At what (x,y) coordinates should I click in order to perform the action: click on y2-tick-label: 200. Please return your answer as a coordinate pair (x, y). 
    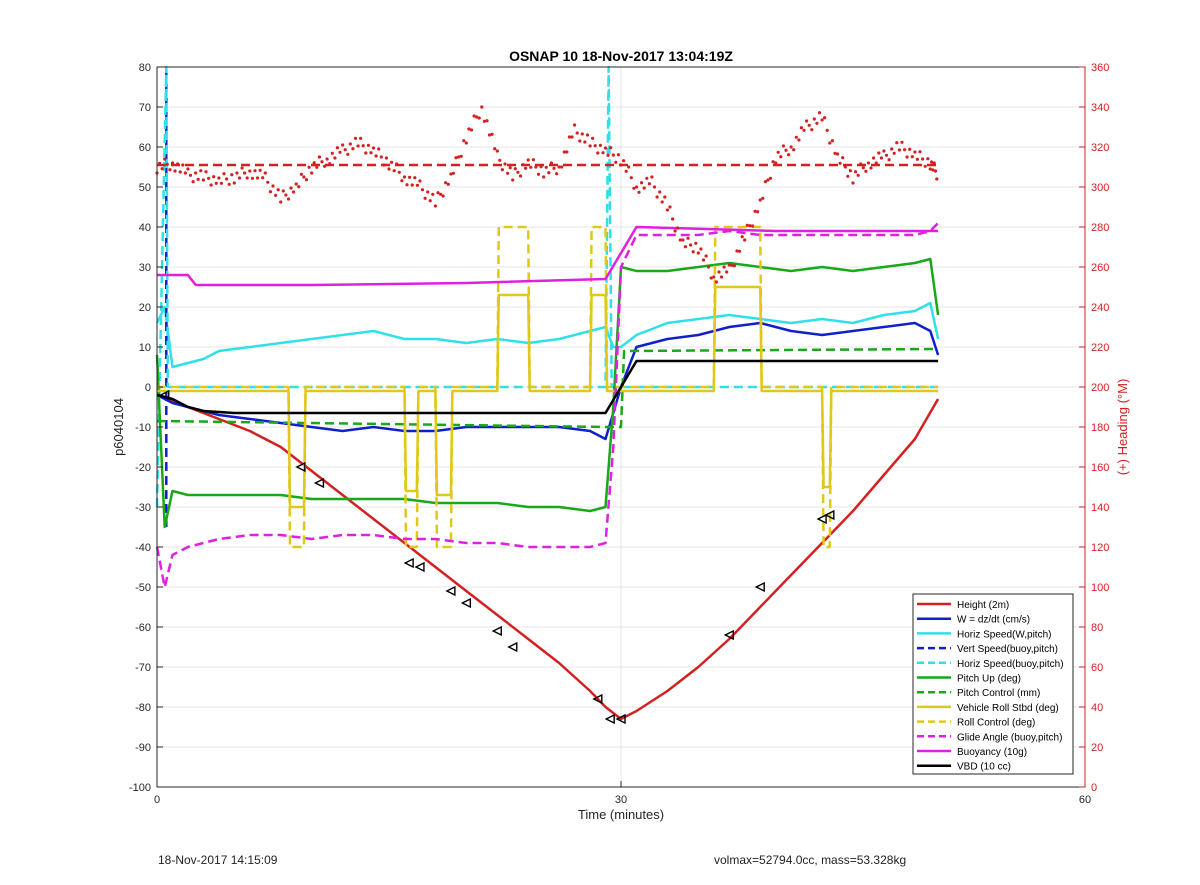
    Looking at the image, I should click on (1100, 388).